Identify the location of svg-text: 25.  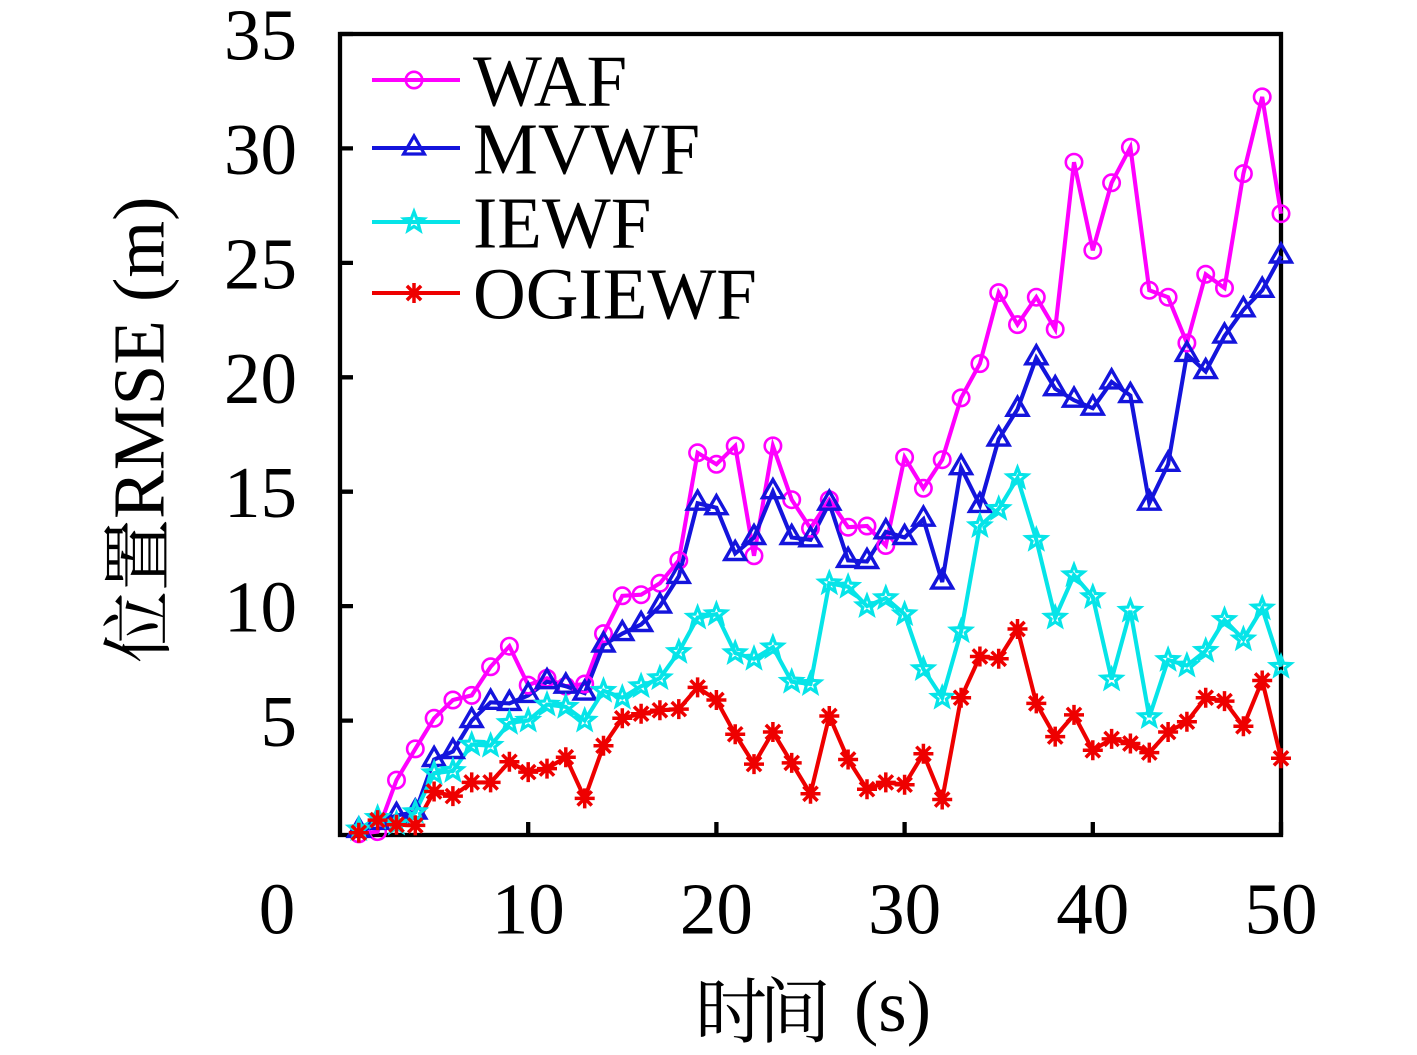
(260, 263).